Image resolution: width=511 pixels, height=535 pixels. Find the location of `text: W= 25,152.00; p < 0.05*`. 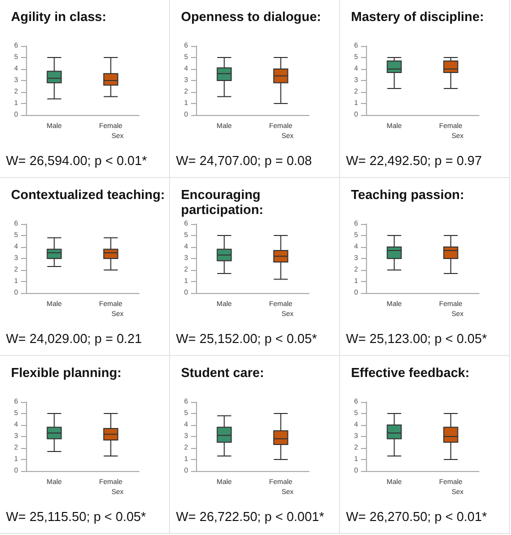

text: W= 25,152.00; p < 0.05* is located at coordinates (246, 338).